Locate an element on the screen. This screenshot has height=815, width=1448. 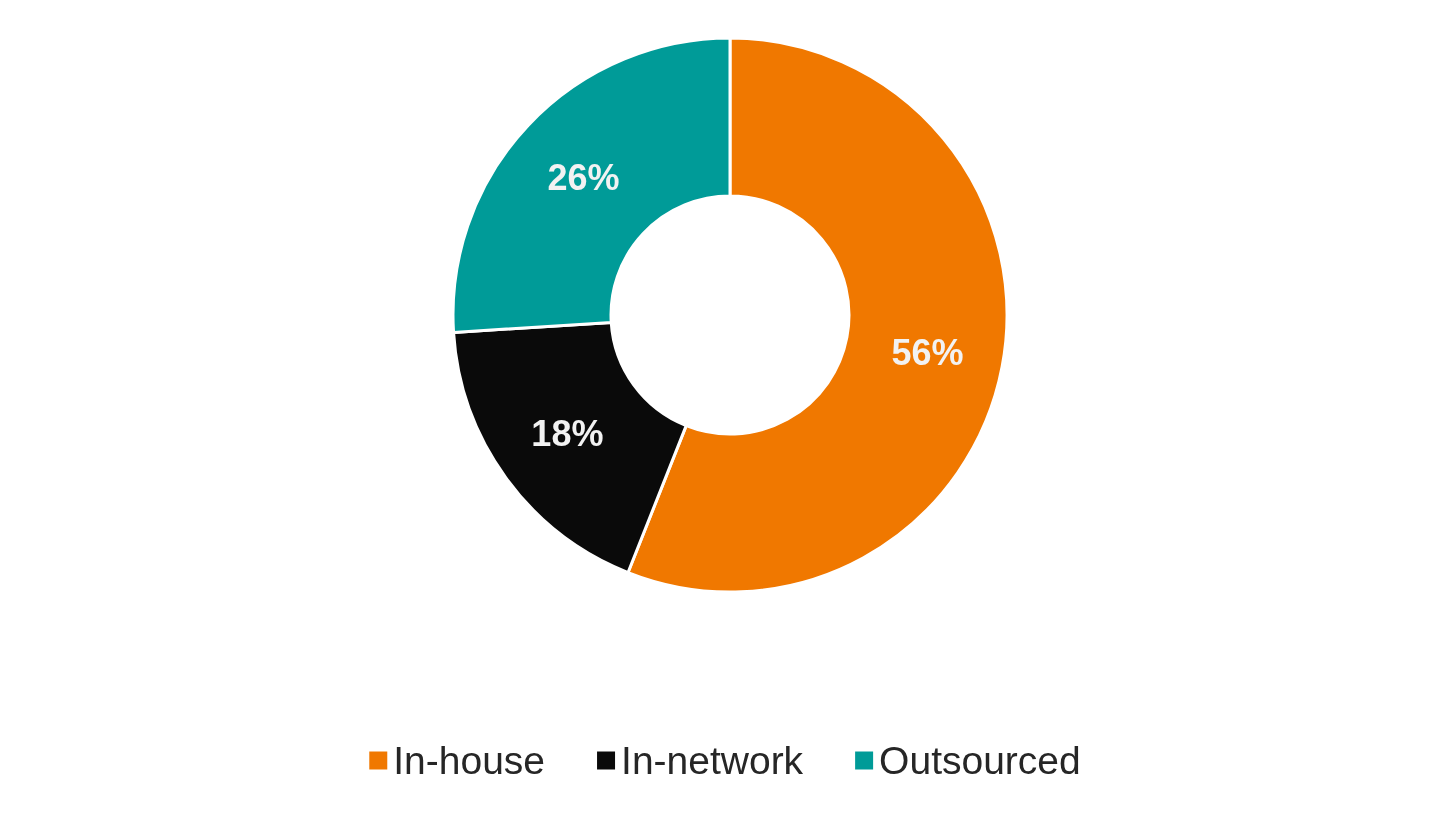
data-label: 56% is located at coordinates (927, 353).